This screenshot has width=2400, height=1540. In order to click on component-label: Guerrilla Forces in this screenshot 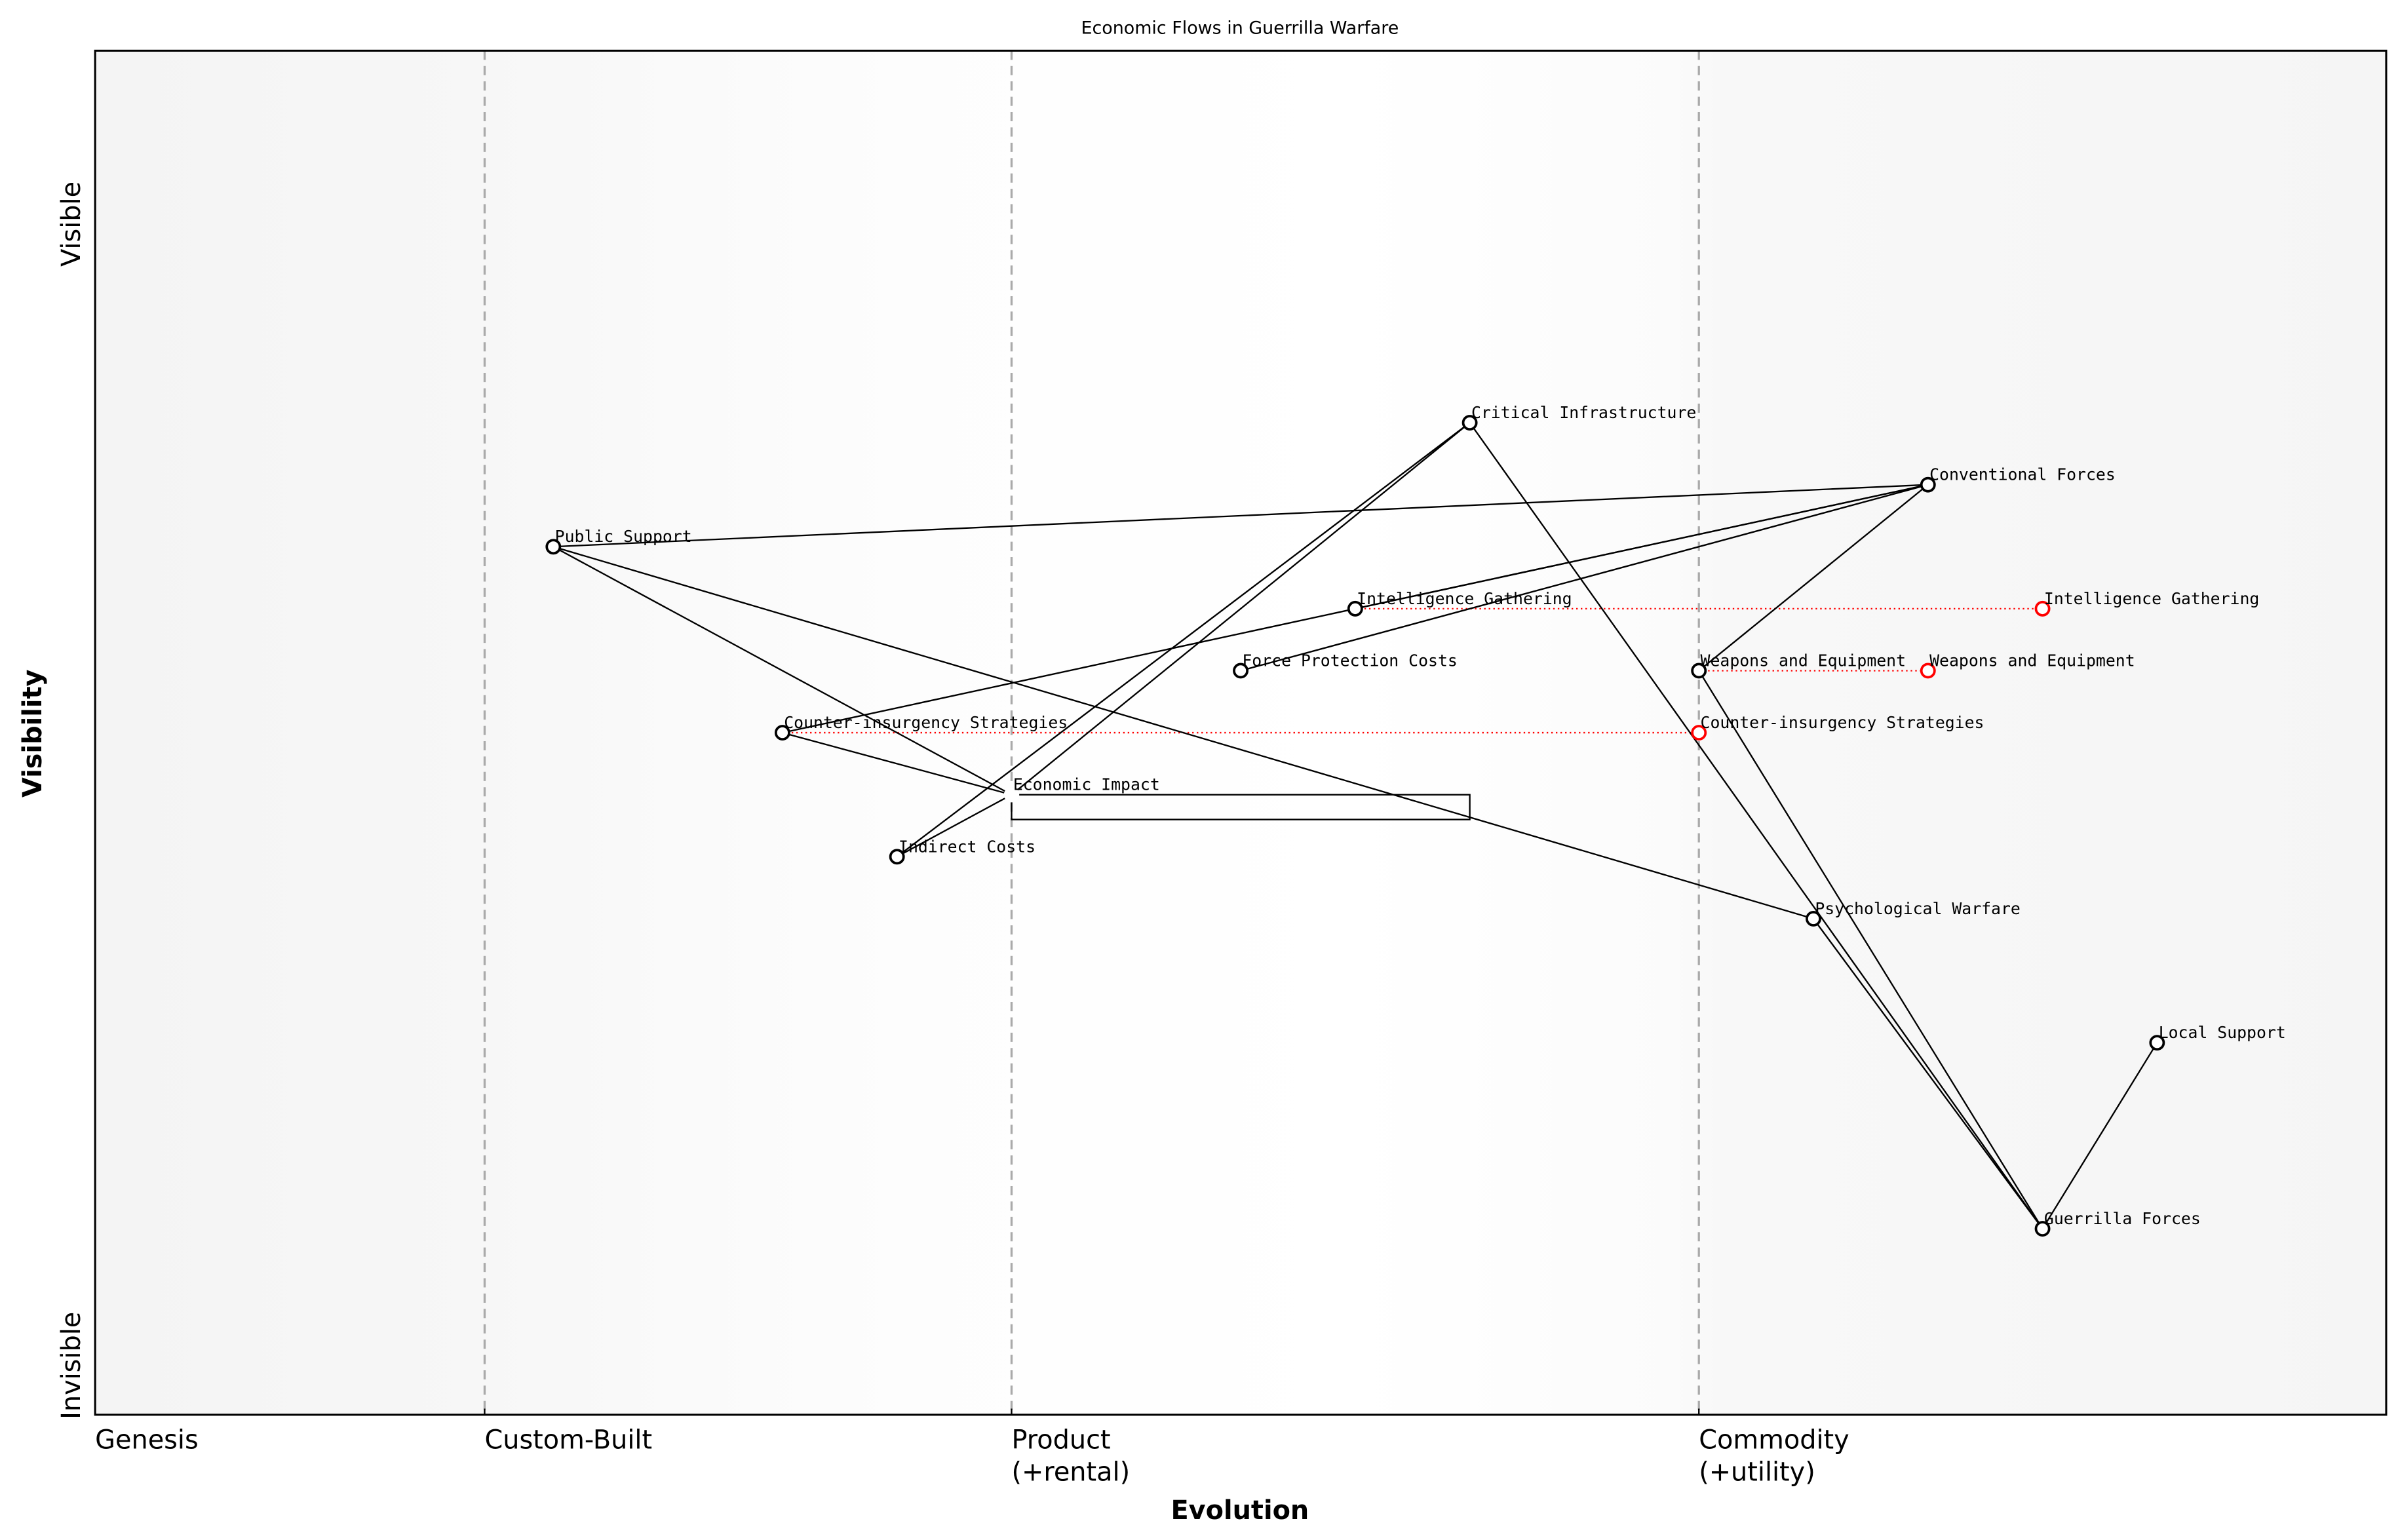, I will do `click(2122, 1218)`.